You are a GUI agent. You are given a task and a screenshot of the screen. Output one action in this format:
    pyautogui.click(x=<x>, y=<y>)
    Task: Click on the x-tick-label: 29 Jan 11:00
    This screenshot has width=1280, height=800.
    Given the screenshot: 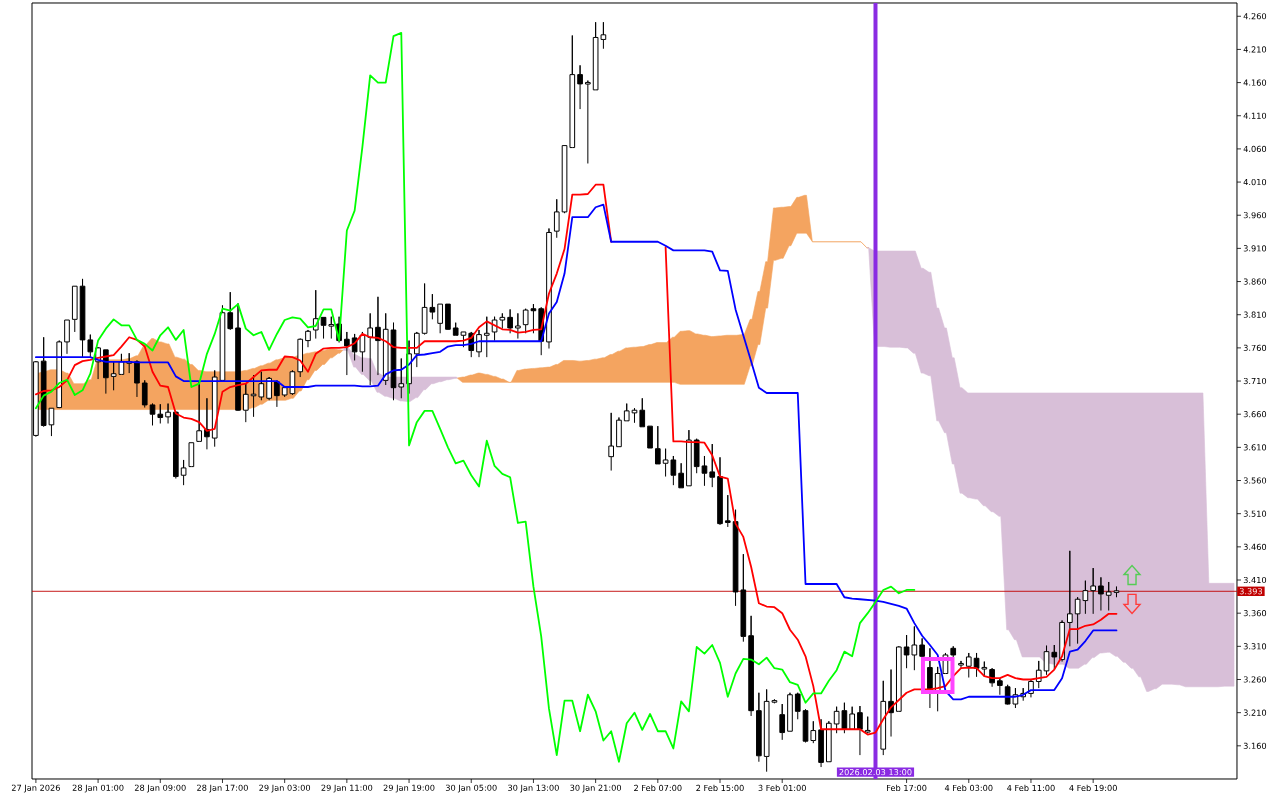 What is the action you would take?
    pyautogui.click(x=347, y=788)
    